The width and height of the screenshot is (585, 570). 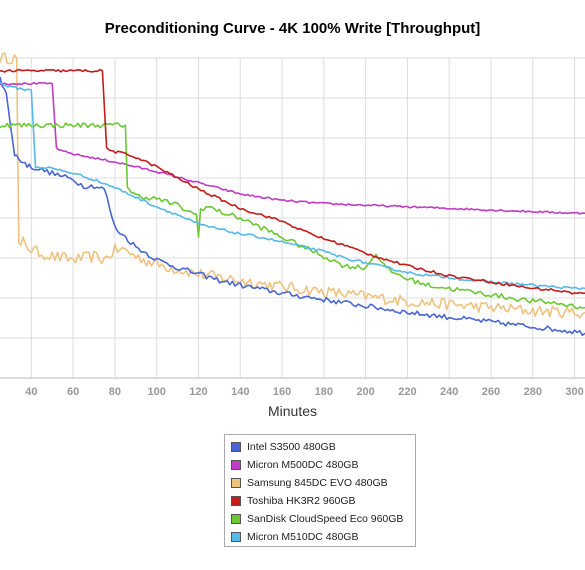 I want to click on legend-item: Micron M510DC 480GB, so click(x=323, y=537).